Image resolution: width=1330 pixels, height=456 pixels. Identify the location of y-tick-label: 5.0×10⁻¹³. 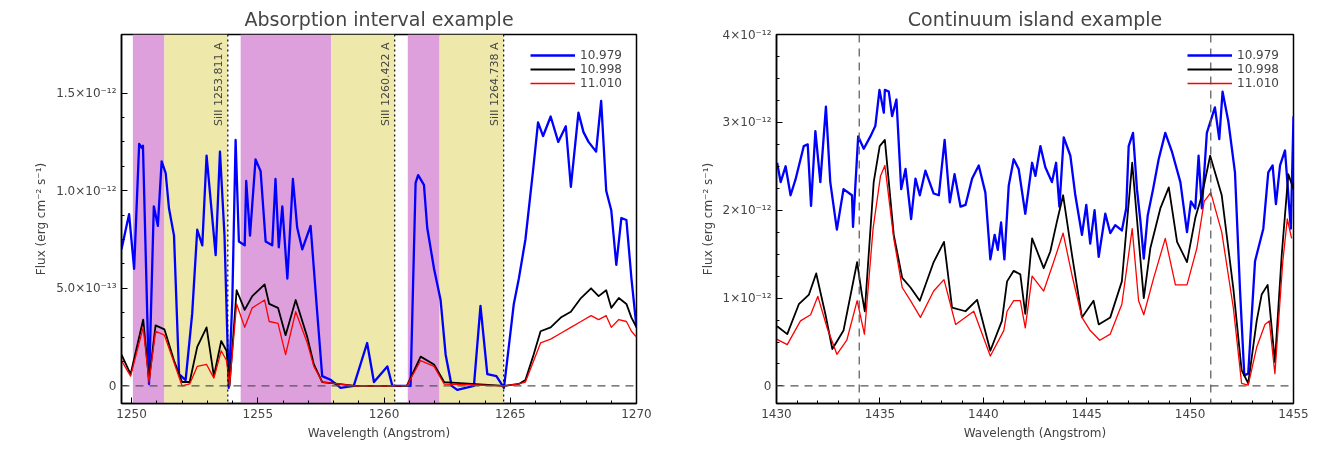
(86, 288).